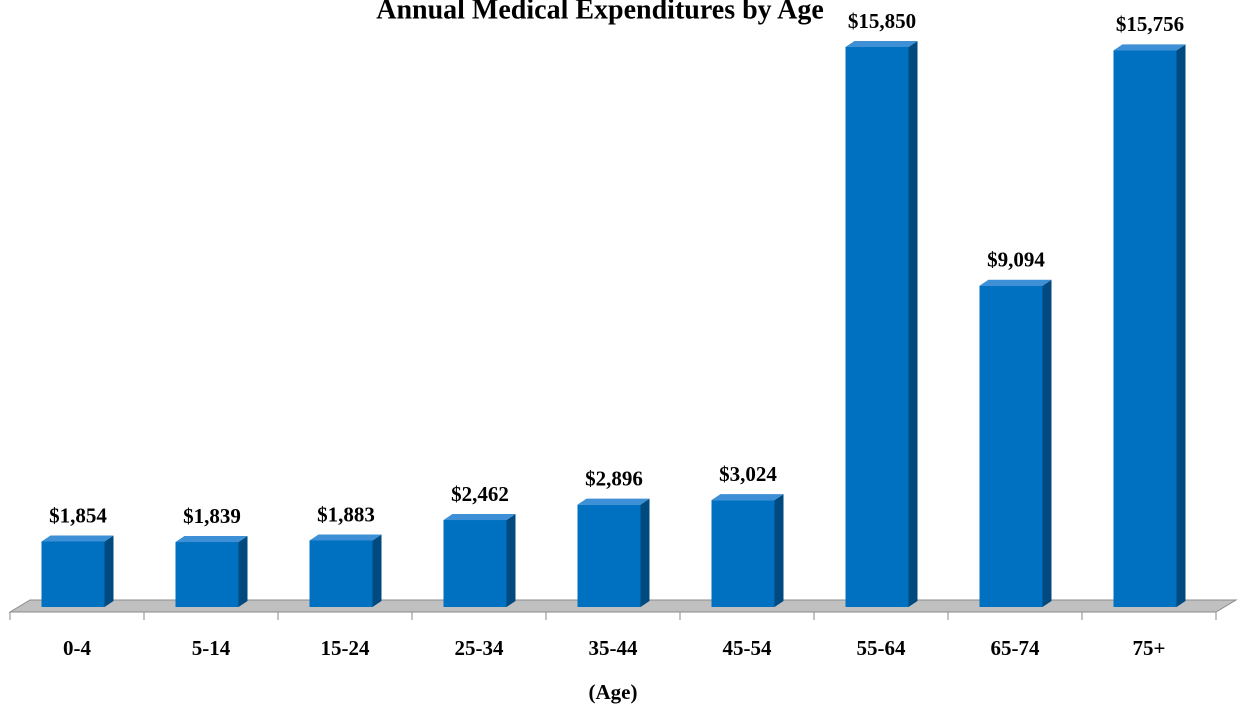 This screenshot has width=1241, height=707. Describe the element at coordinates (480, 494) in the screenshot. I see `data-label: $2,462` at that location.